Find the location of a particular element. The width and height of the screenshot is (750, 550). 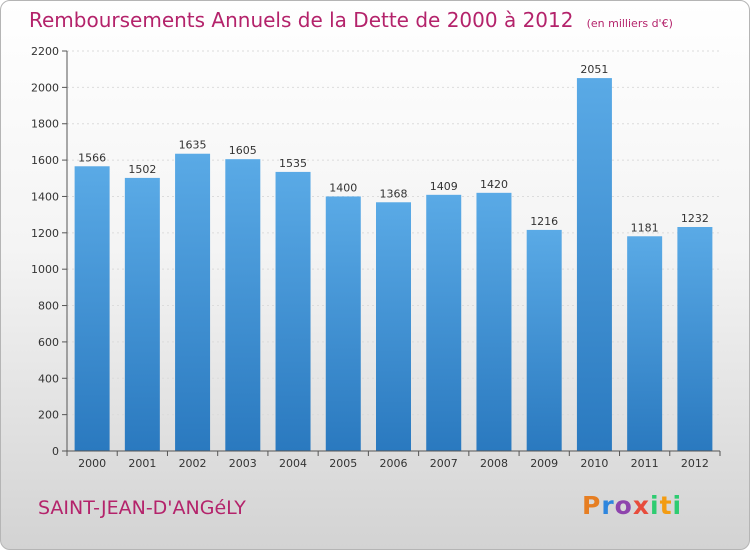

data-label: 1409 is located at coordinates (444, 186).